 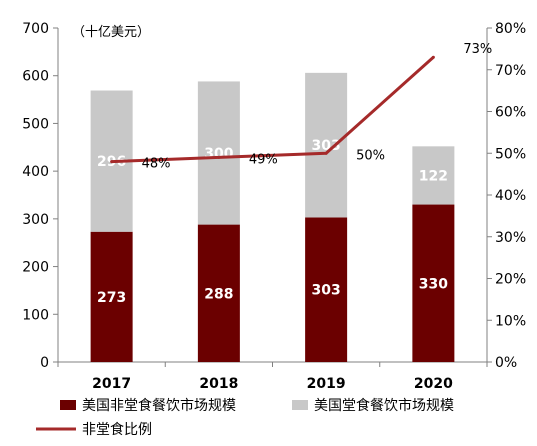 I want to click on ratio-label: 50%, so click(x=370, y=155).